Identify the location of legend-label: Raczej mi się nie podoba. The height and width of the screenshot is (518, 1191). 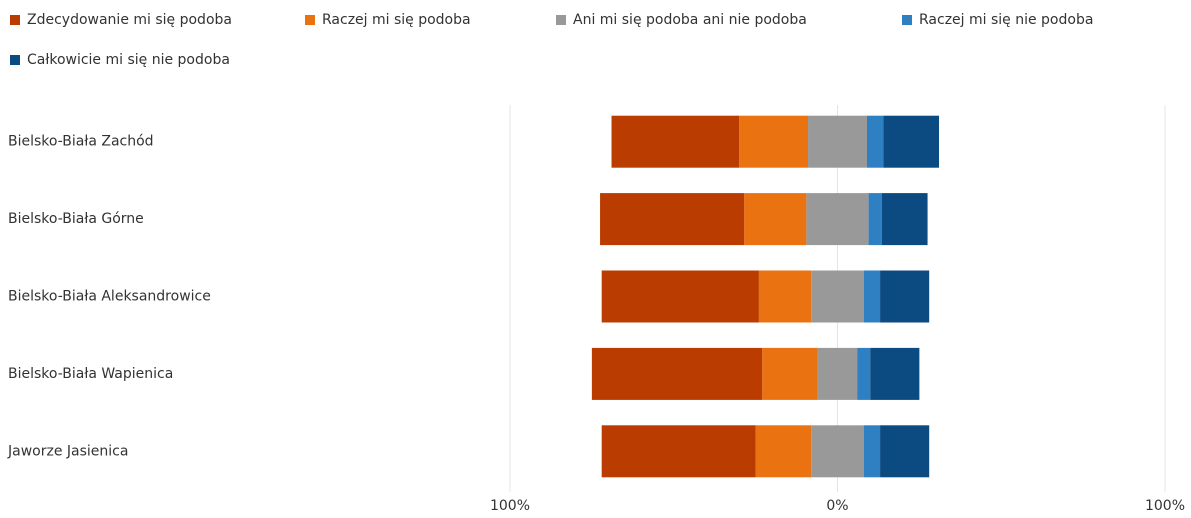
(1006, 20).